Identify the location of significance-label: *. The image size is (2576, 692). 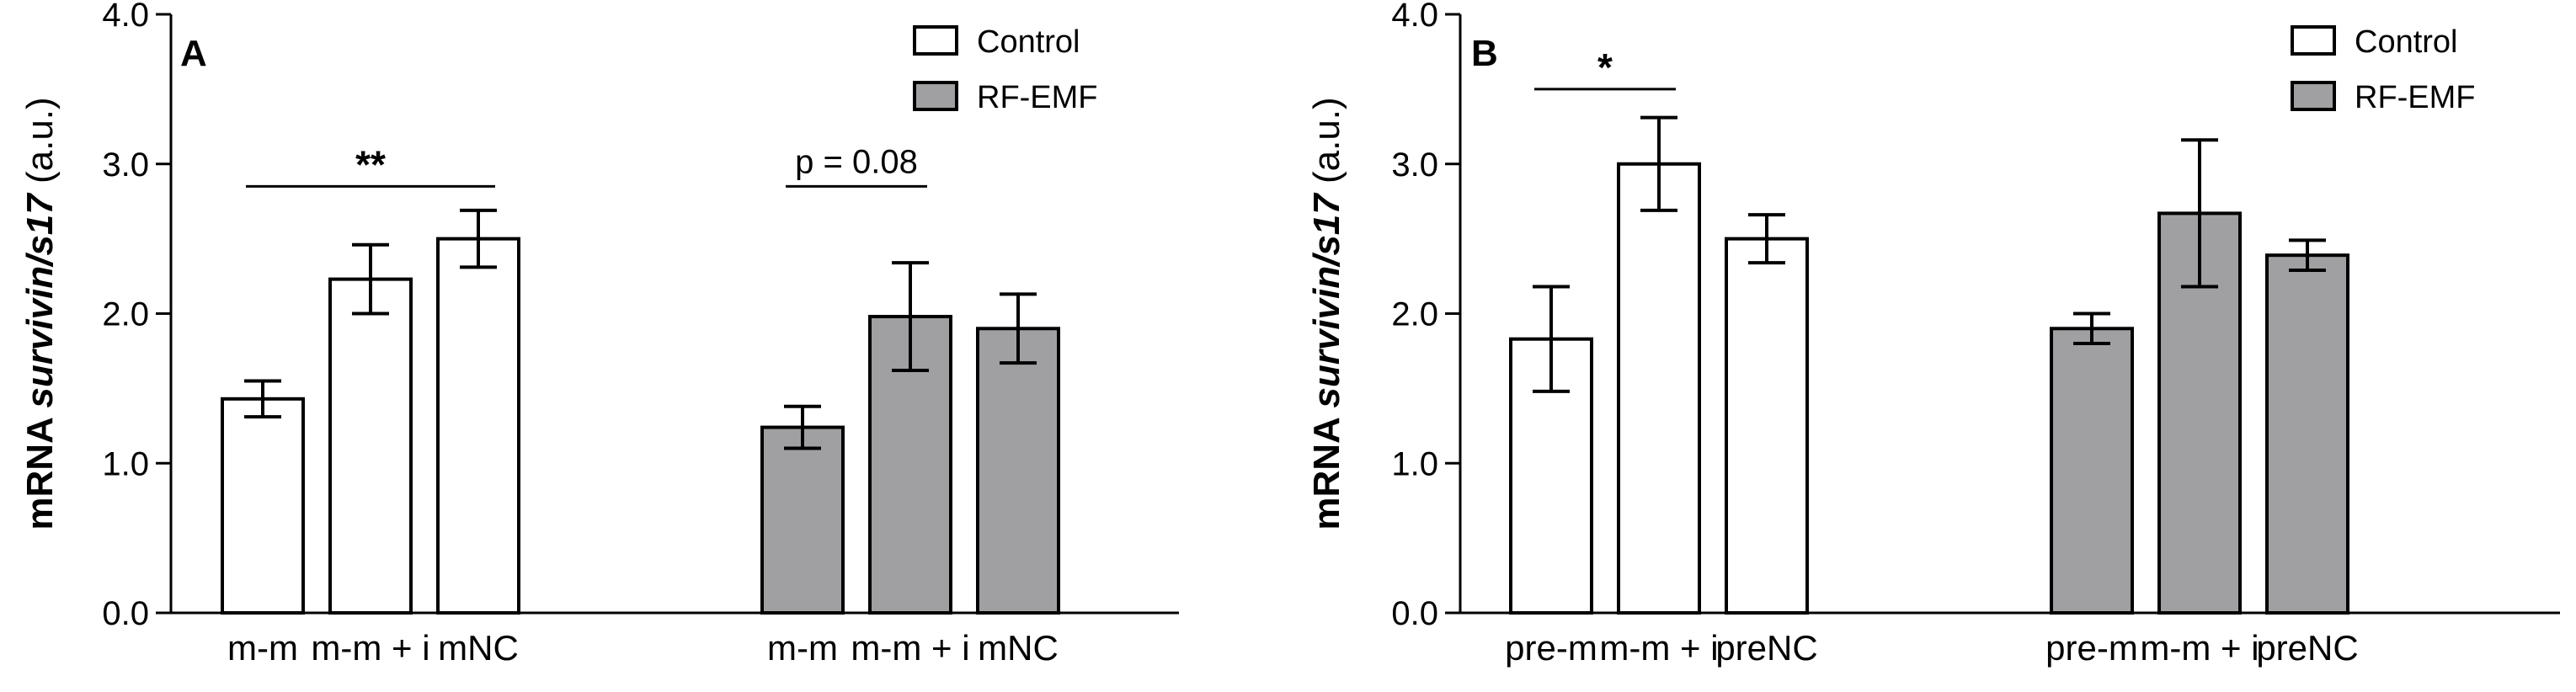
(1605, 67).